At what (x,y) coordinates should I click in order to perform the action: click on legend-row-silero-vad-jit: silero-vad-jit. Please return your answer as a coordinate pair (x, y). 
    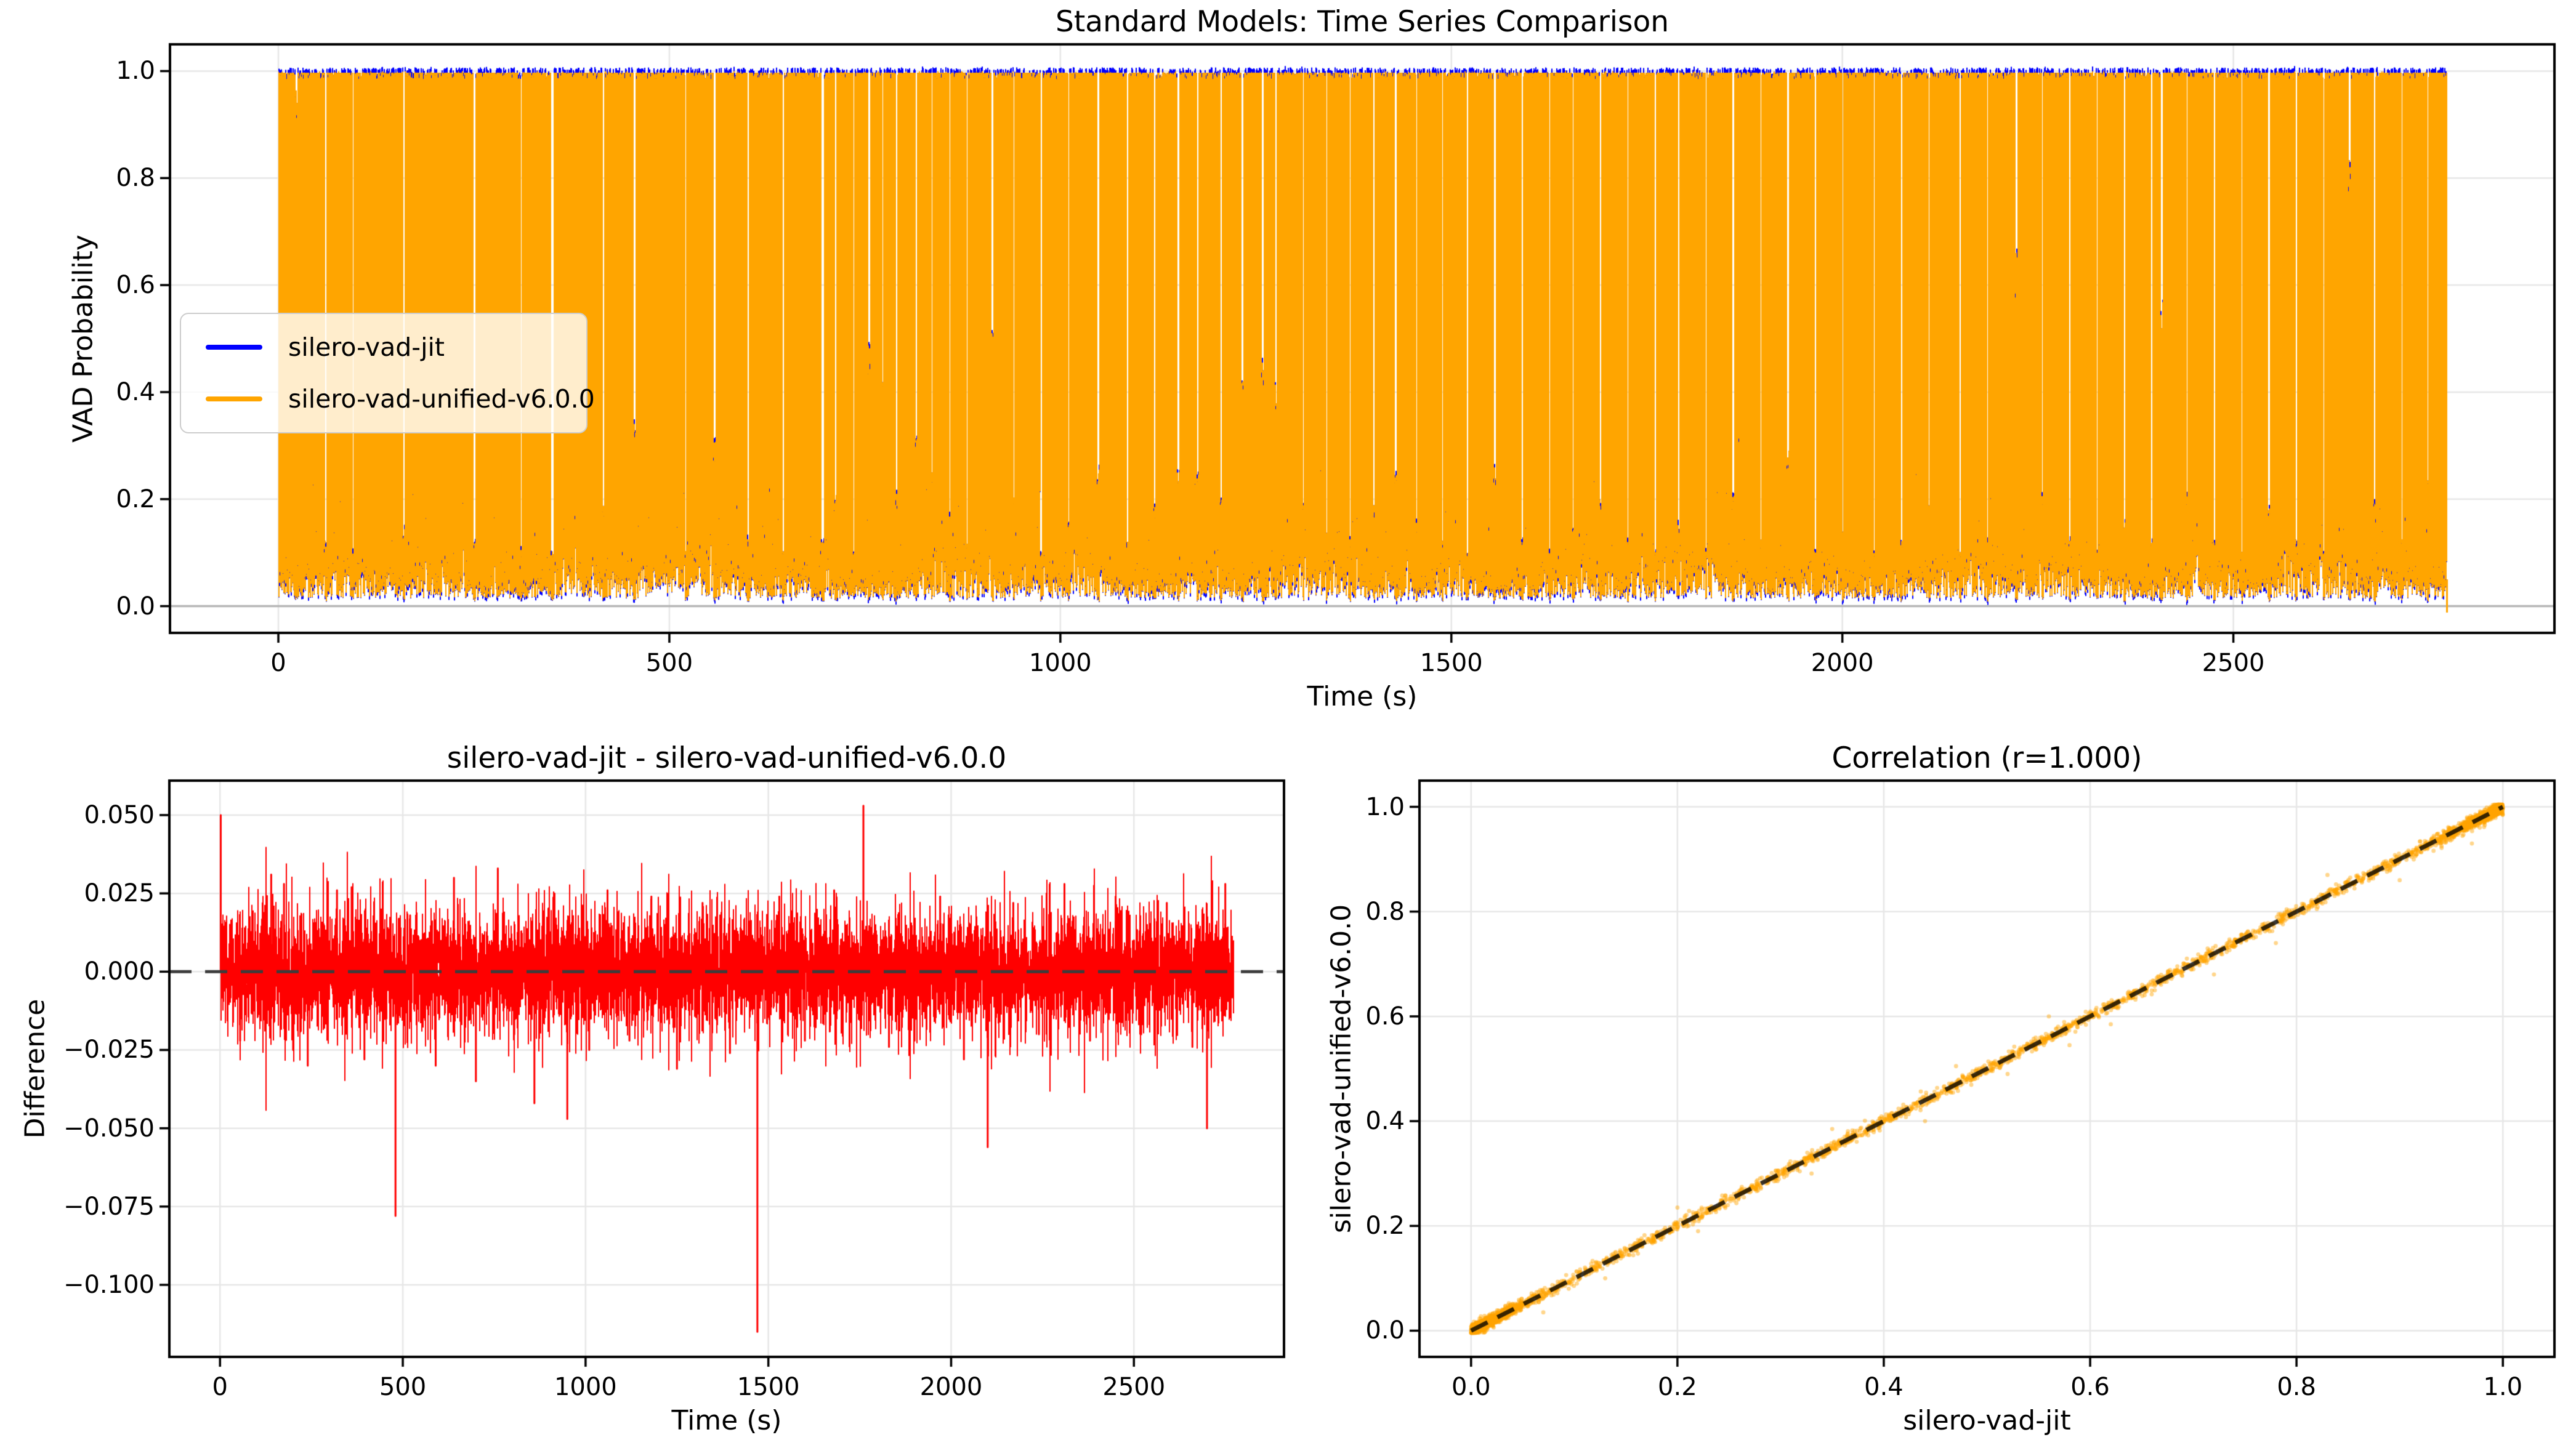
    Looking at the image, I should click on (384, 347).